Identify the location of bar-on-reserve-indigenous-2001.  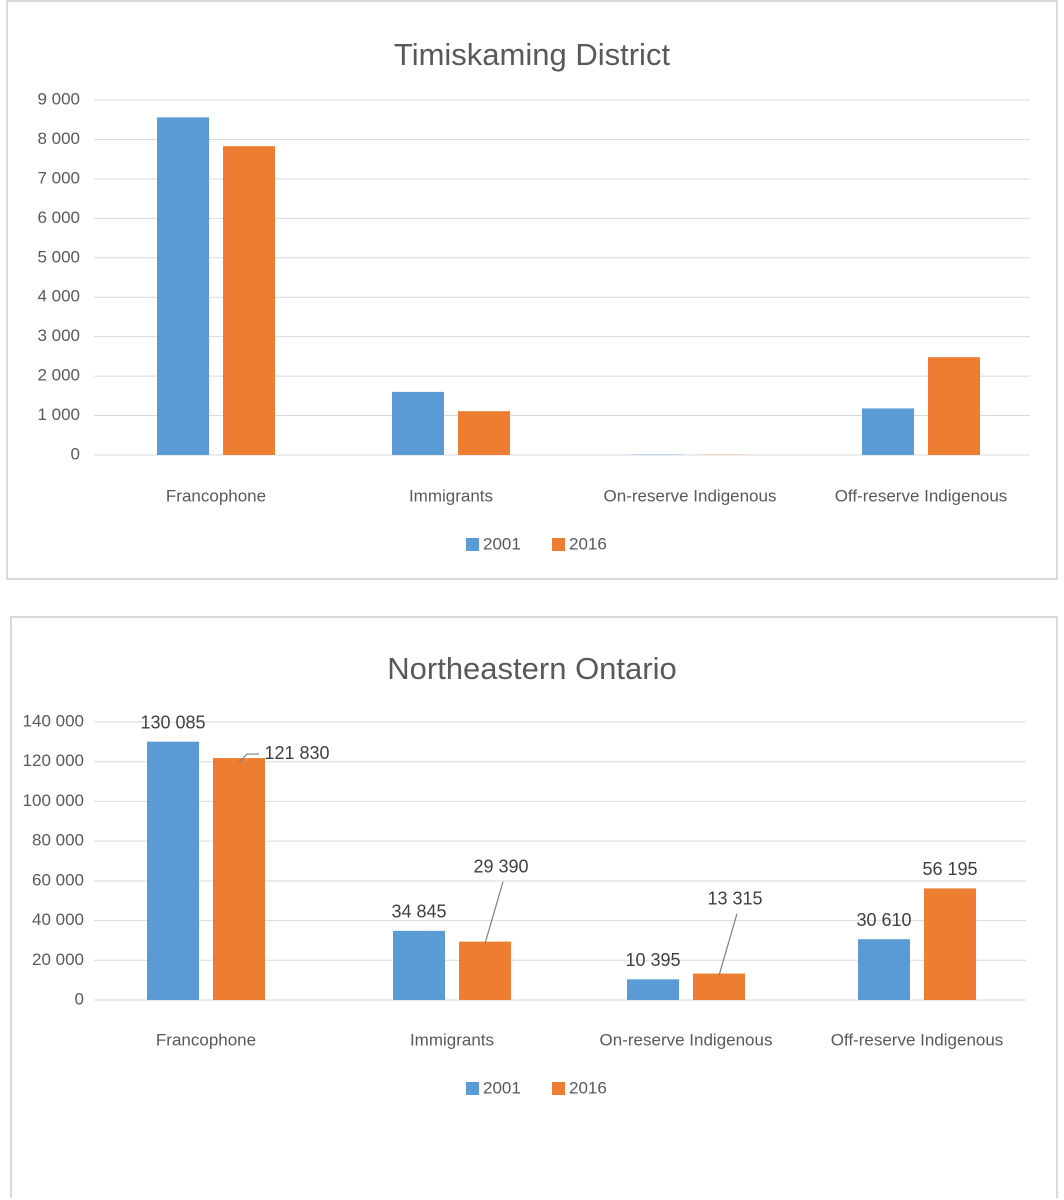
(653, 989).